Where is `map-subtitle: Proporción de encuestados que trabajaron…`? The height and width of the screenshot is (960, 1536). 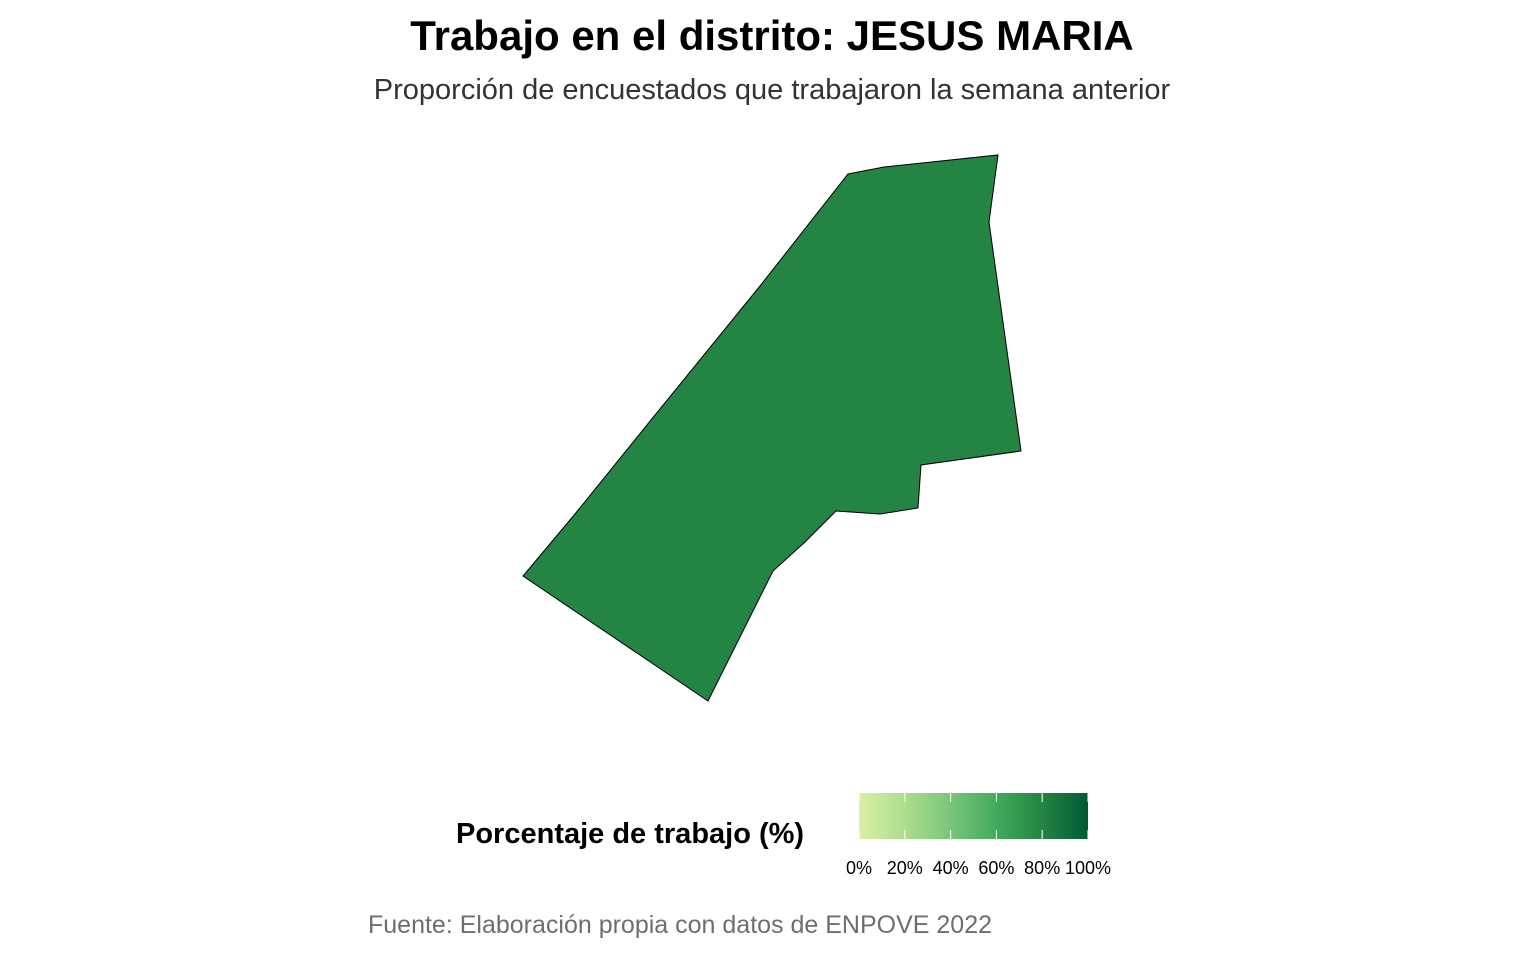 map-subtitle: Proporción de encuestados que trabajaron… is located at coordinates (772, 90).